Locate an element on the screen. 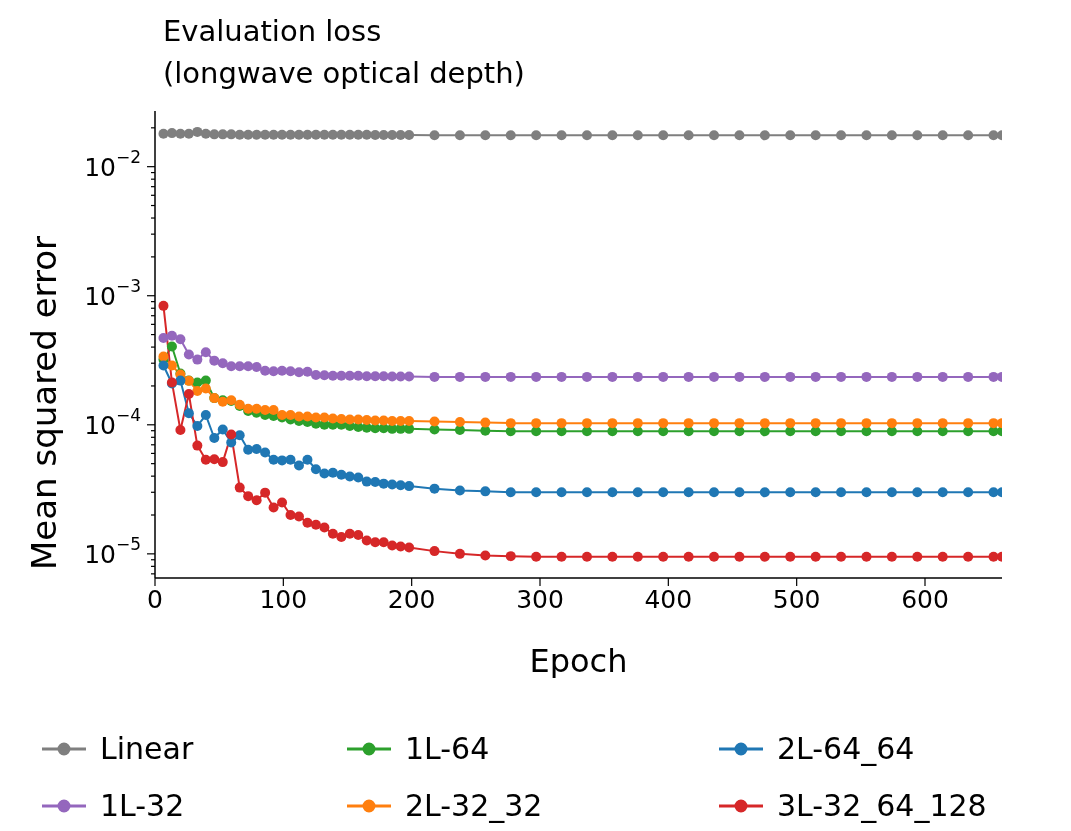 Image resolution: width=1071 pixels, height=831 pixels. x-axis-title: Epoch is located at coordinates (578, 661).